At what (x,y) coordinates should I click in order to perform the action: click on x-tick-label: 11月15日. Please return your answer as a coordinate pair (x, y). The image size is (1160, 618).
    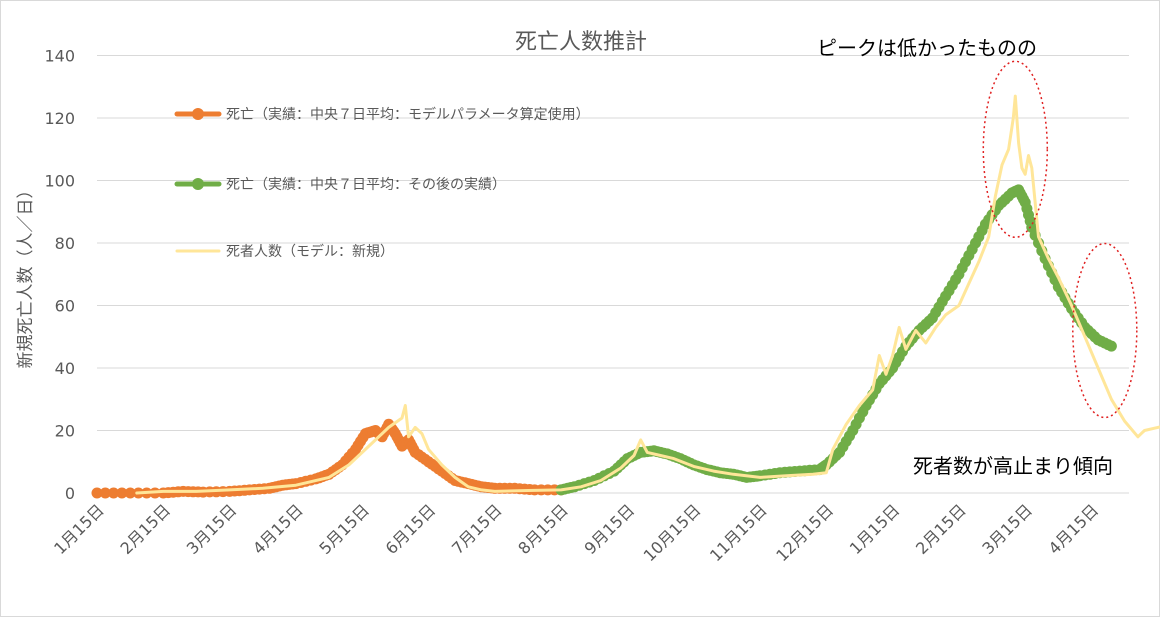
    Looking at the image, I should click on (738, 532).